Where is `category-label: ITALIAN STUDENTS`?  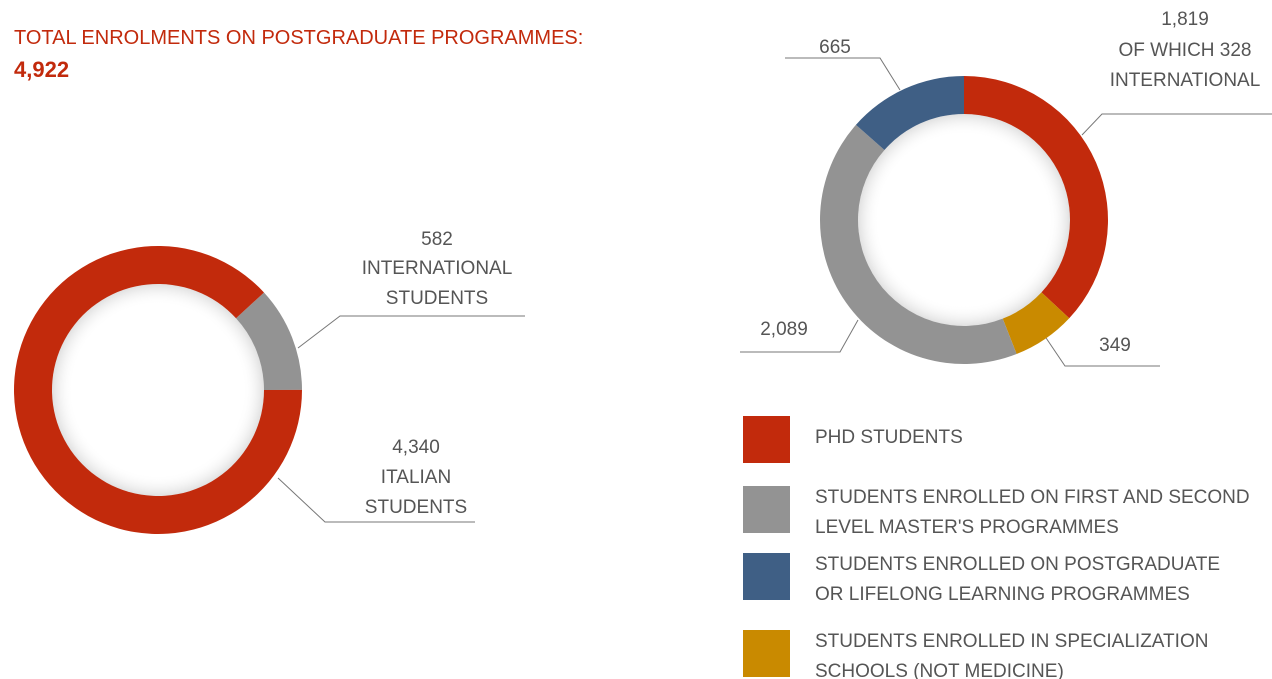
category-label: ITALIAN STUDENTS is located at coordinates (416, 492).